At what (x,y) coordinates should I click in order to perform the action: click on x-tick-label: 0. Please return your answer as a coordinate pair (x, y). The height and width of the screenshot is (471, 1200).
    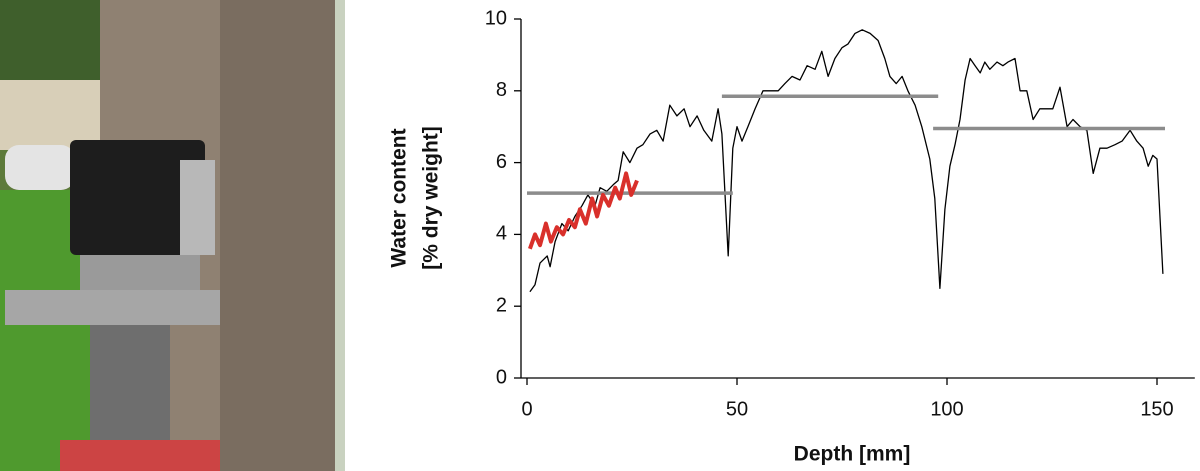
    Looking at the image, I should click on (526, 409).